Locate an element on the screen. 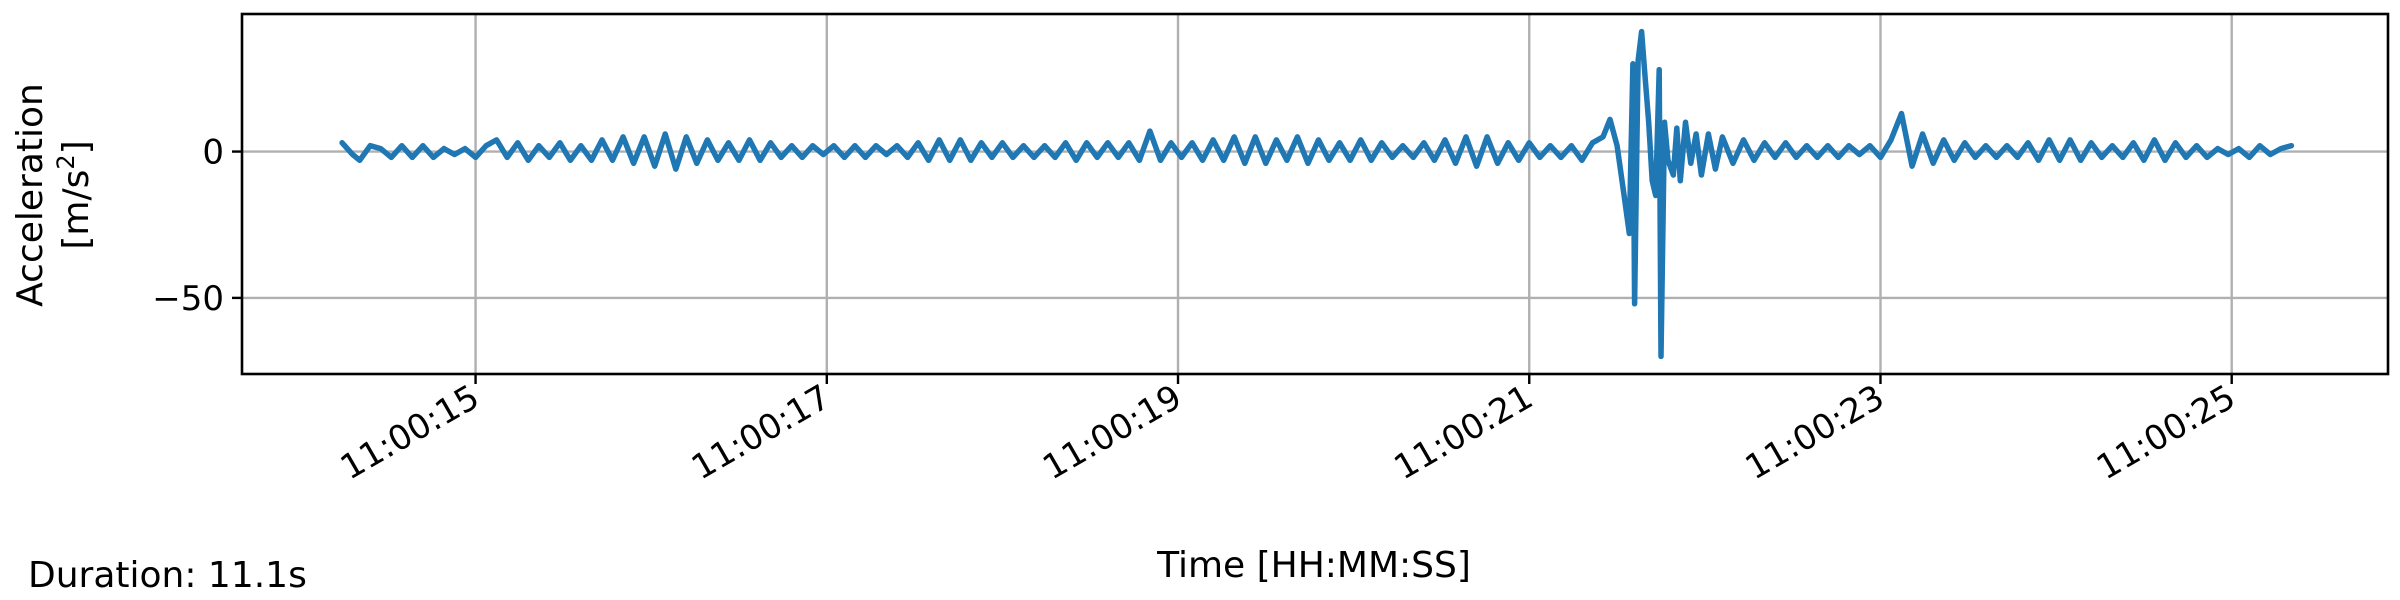  y-axis-ticks: 0 −50 is located at coordinates (197, 226).